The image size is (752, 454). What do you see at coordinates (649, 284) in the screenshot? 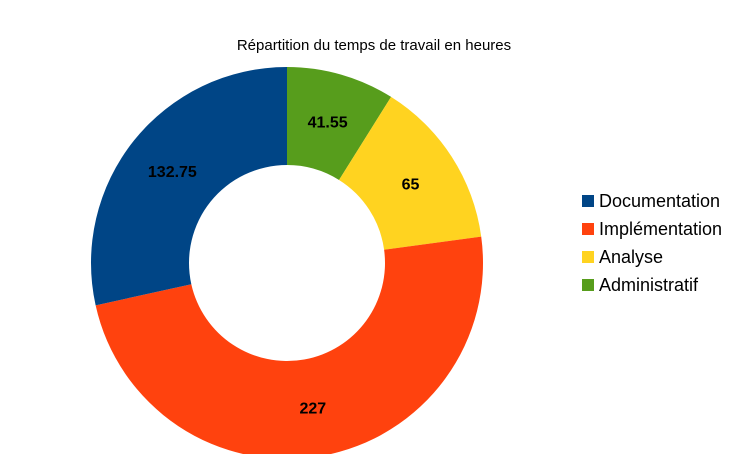
I see `legend-label: Administratif` at bounding box center [649, 284].